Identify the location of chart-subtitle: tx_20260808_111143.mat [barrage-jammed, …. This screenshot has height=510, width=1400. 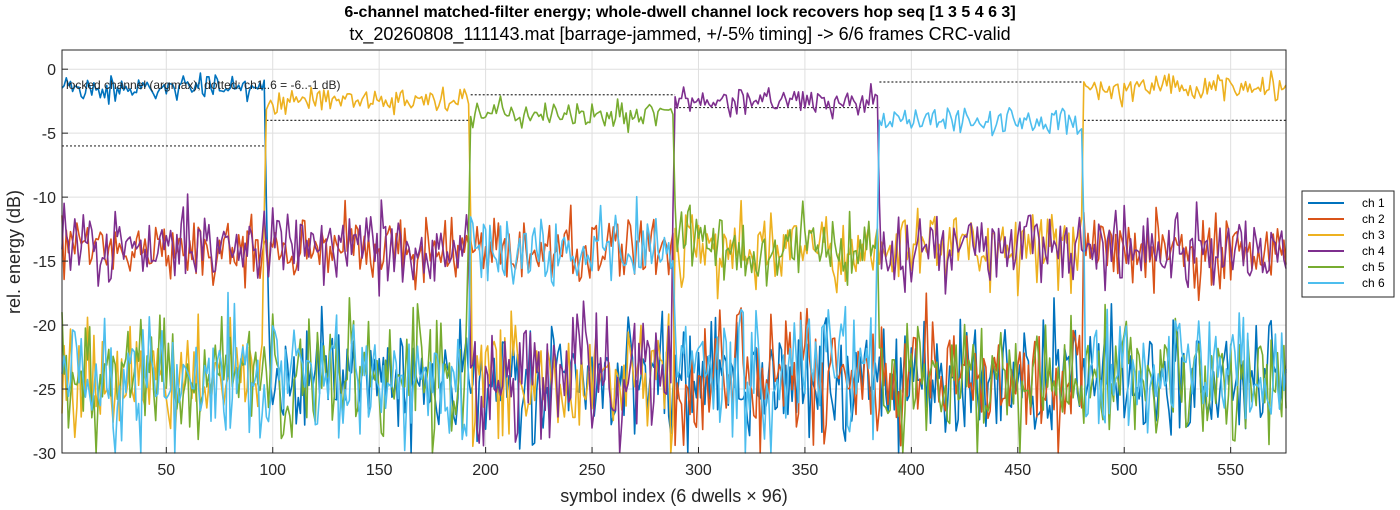
(679, 34).